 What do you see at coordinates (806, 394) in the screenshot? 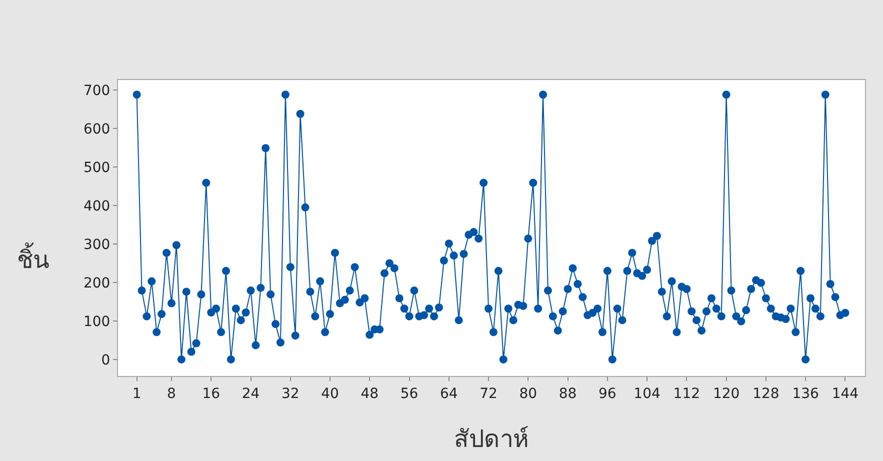
I see `x-tick-label: 136` at bounding box center [806, 394].